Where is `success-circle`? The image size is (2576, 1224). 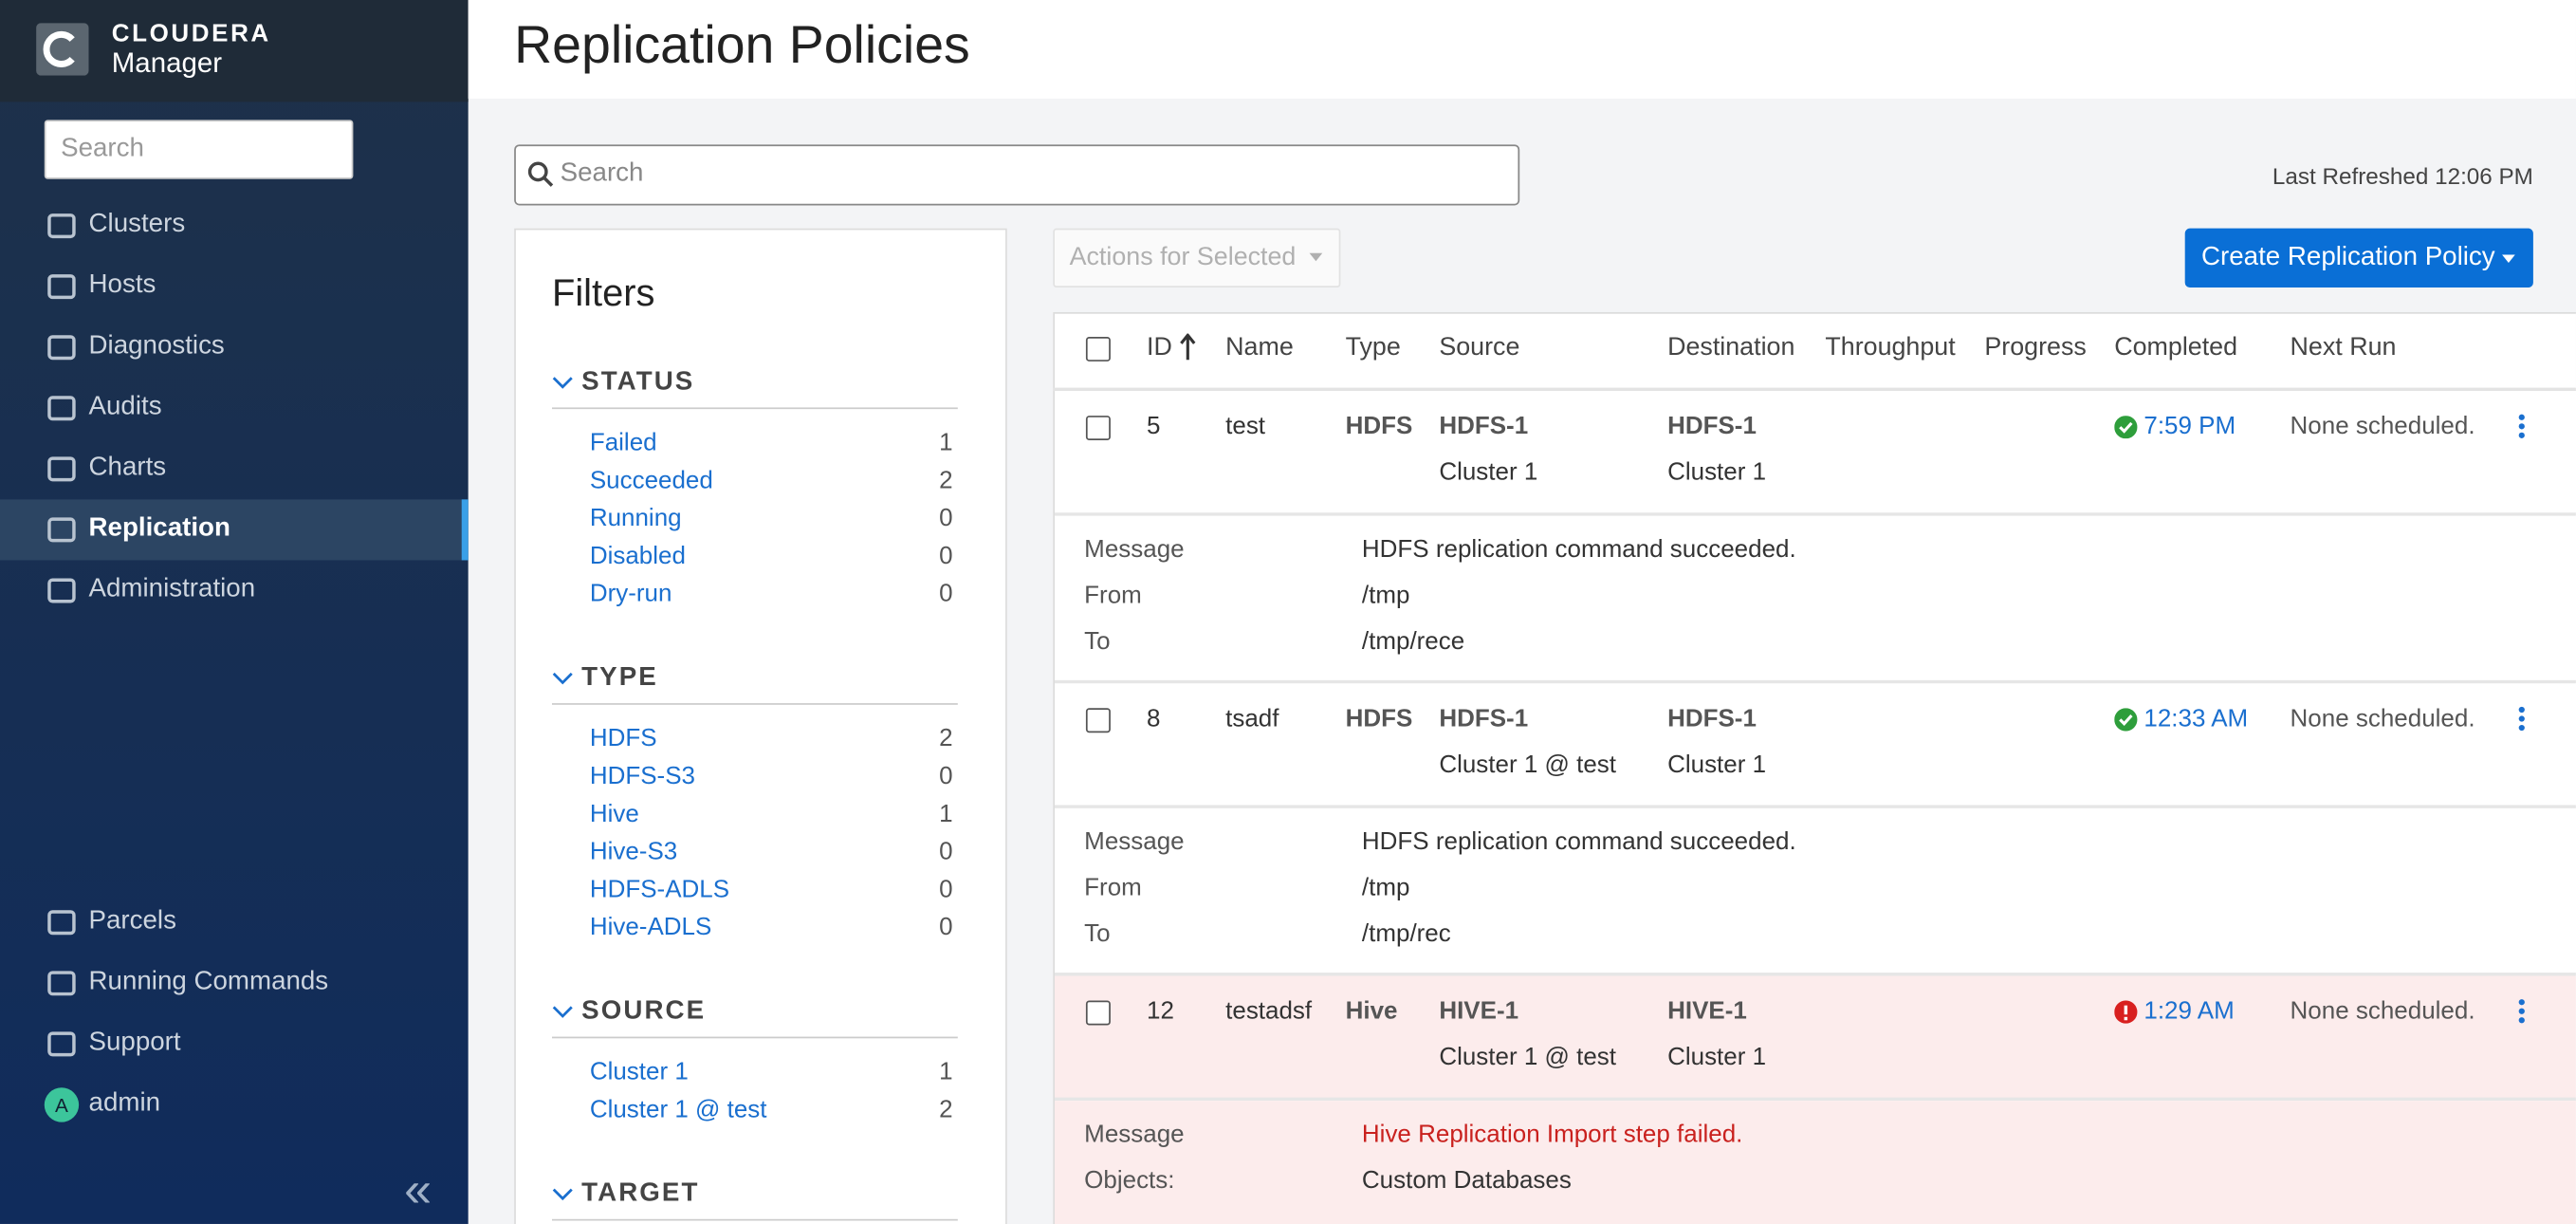
success-circle is located at coordinates (2126, 720).